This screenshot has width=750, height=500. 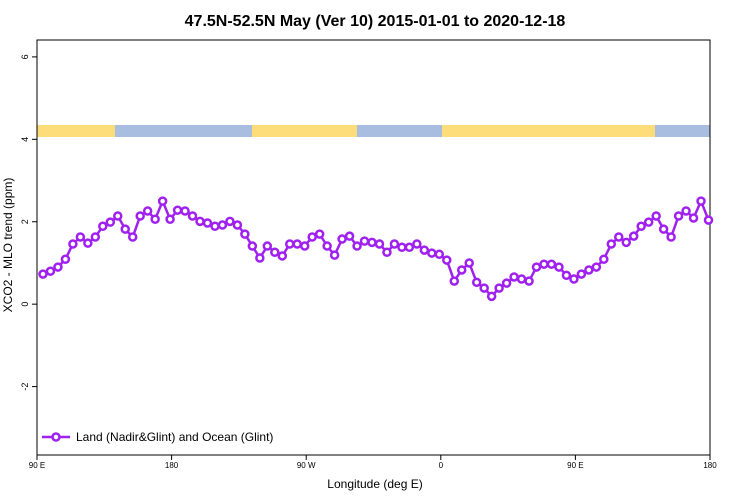 What do you see at coordinates (25, 387) in the screenshot?
I see `y-tick-label: -2` at bounding box center [25, 387].